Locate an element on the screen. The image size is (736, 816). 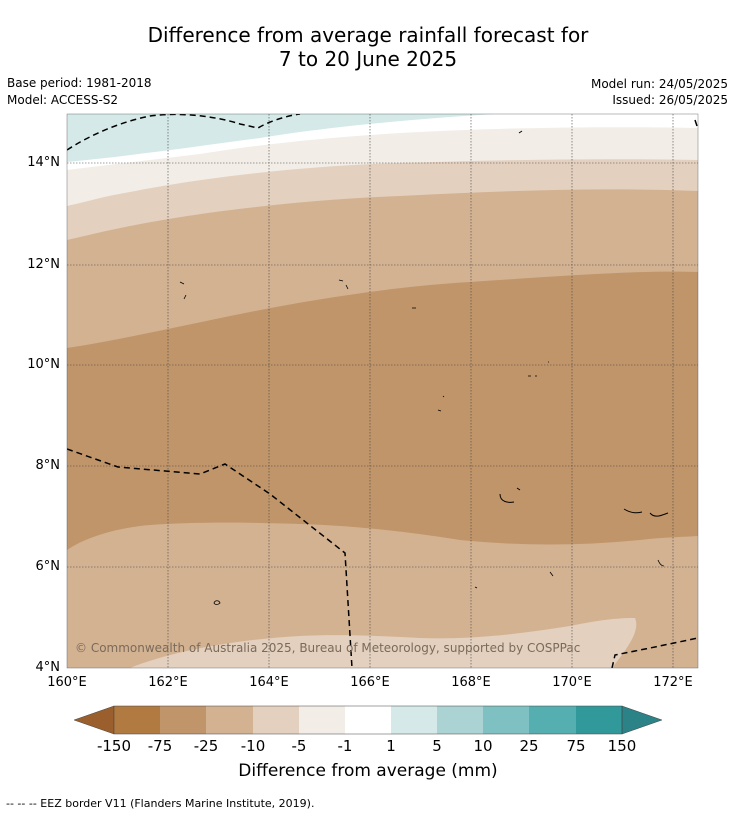
eez-border-north is located at coordinates (184, 132).